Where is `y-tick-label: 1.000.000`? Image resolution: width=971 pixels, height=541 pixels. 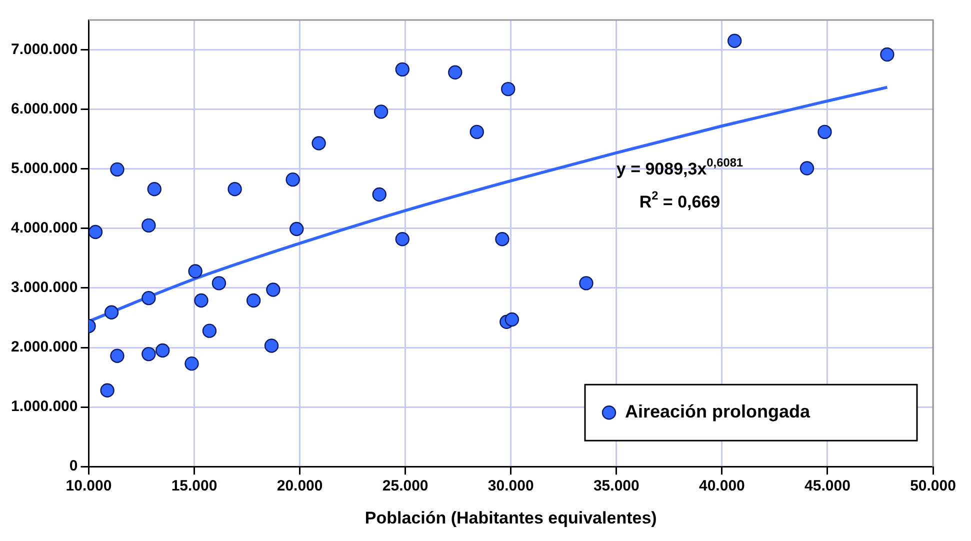
y-tick-label: 1.000.000 is located at coordinates (44, 407).